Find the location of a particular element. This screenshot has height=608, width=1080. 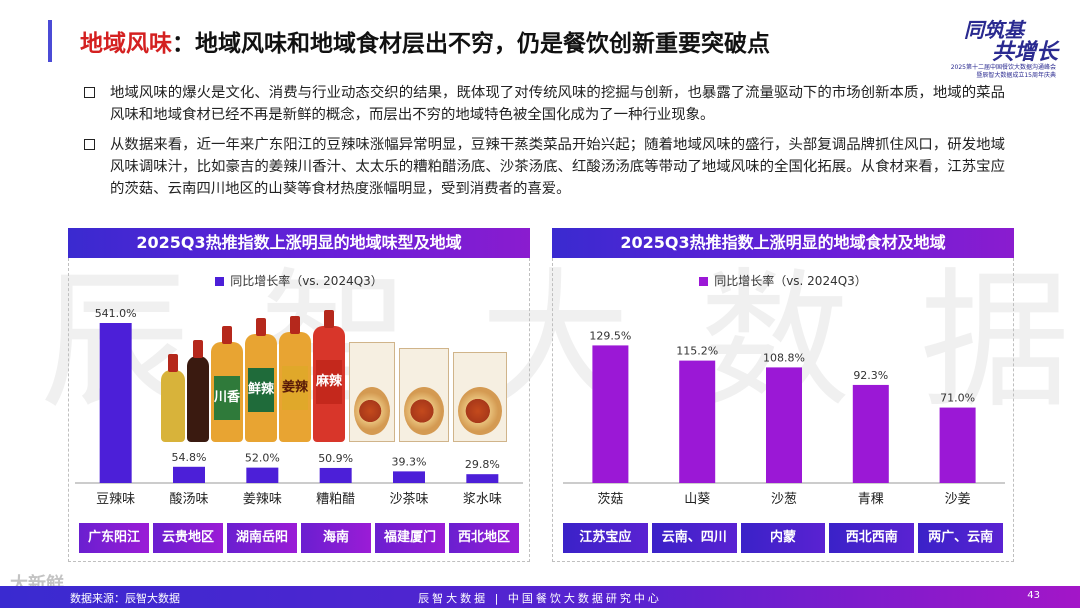

product-image: 川香 鲜辣 姜辣 麻辣 is located at coordinates (336, 376).